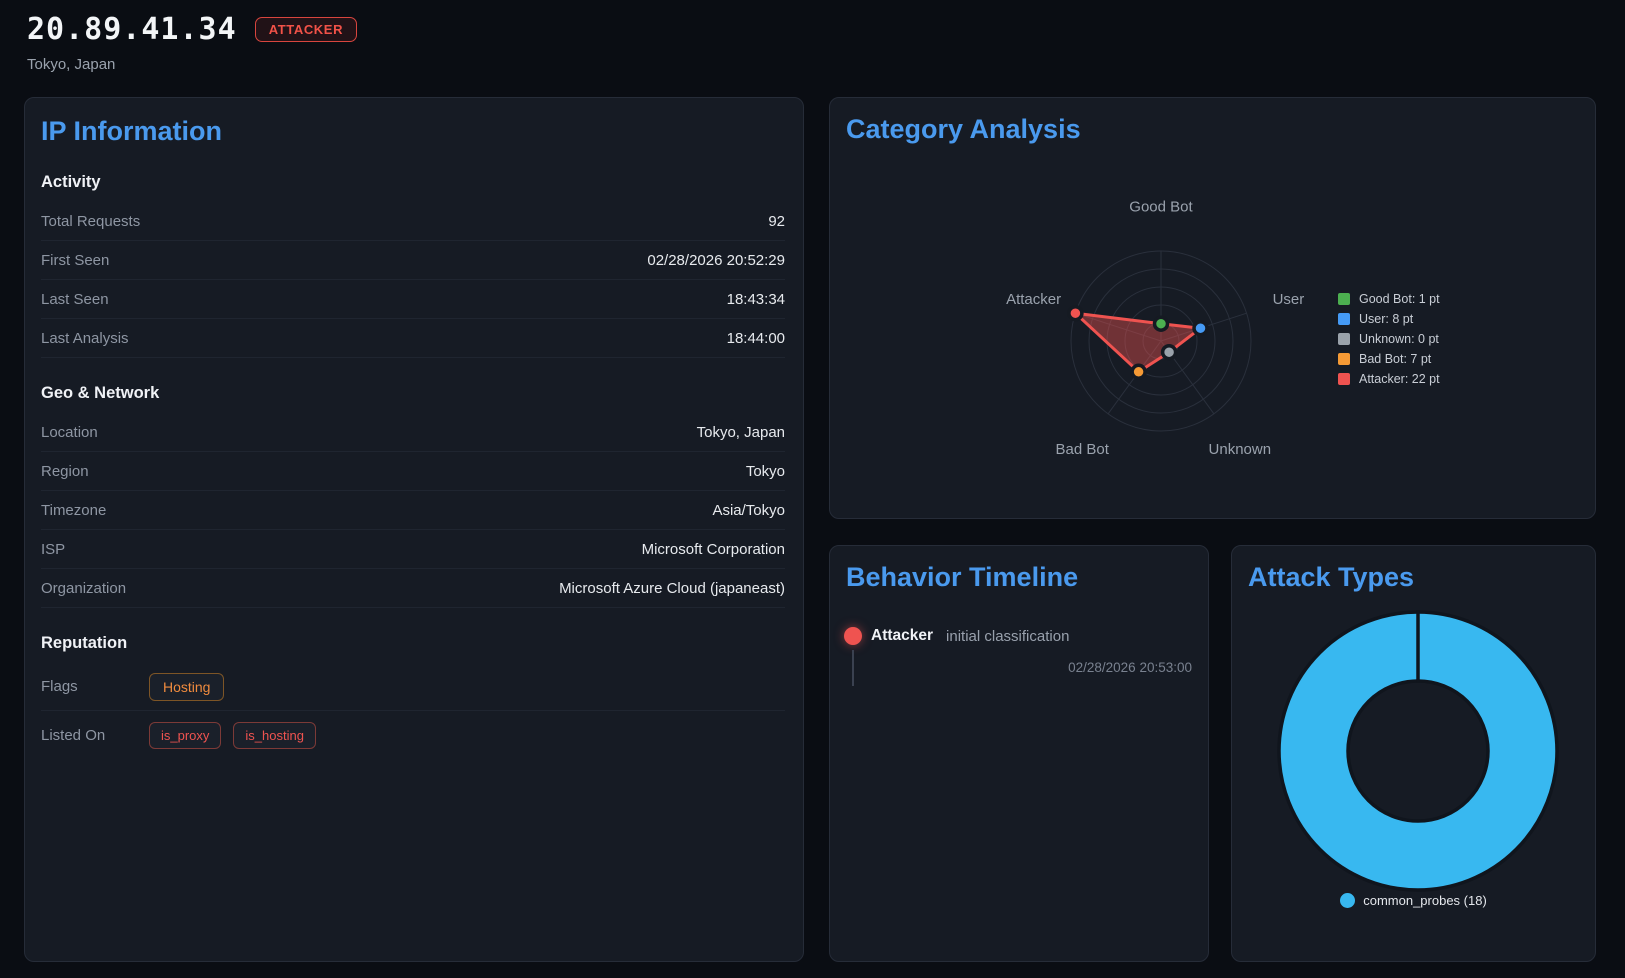 The image size is (1625, 978). Describe the element at coordinates (1161, 207) in the screenshot. I see `svg-text: Good Bot` at that location.